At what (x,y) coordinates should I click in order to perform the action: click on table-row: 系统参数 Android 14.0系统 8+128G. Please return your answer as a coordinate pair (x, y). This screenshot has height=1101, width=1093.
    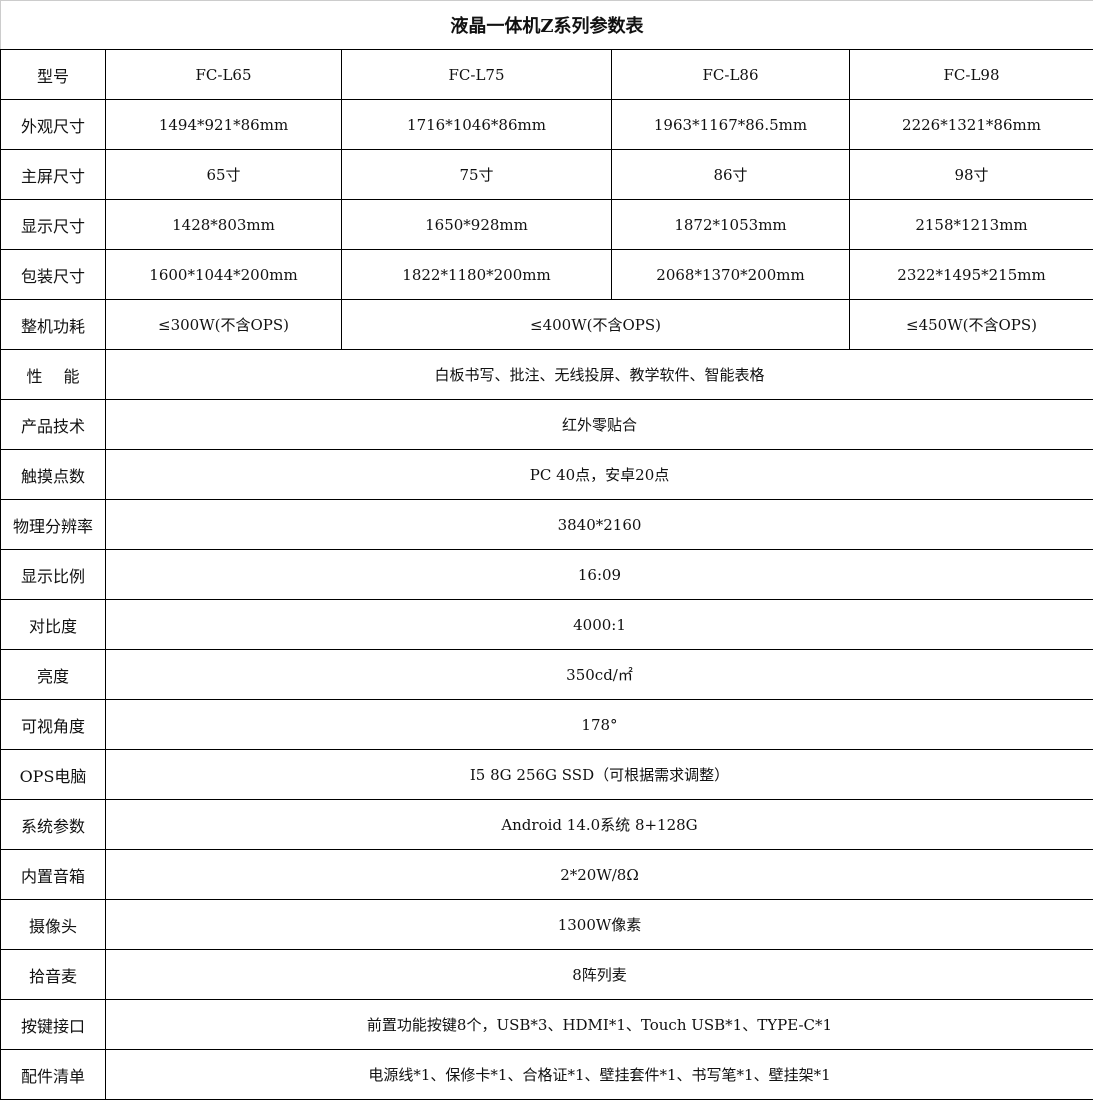
    Looking at the image, I should click on (546, 824).